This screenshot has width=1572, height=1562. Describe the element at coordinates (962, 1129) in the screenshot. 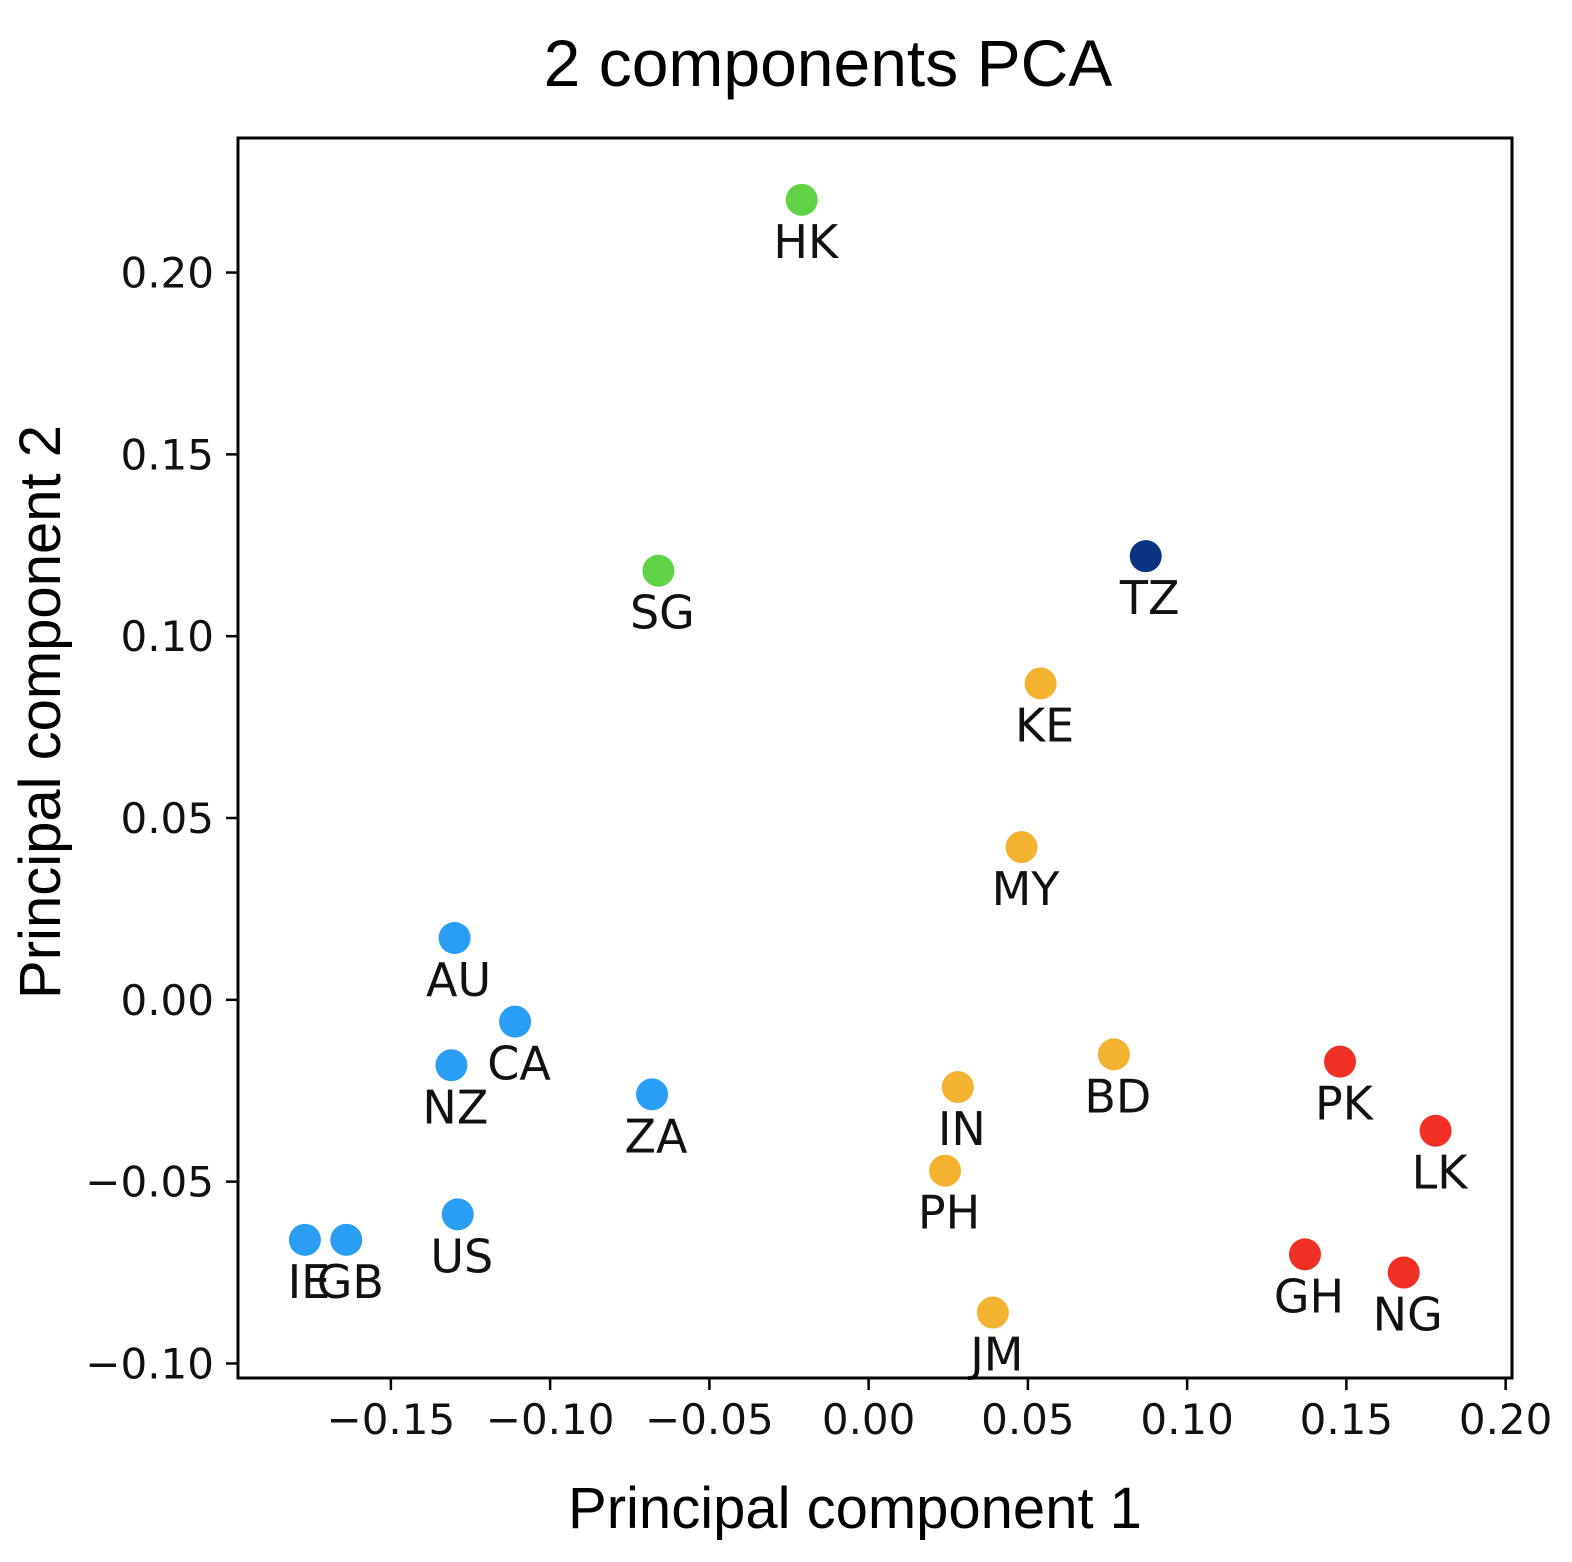

I see `point-label-in: IN` at that location.